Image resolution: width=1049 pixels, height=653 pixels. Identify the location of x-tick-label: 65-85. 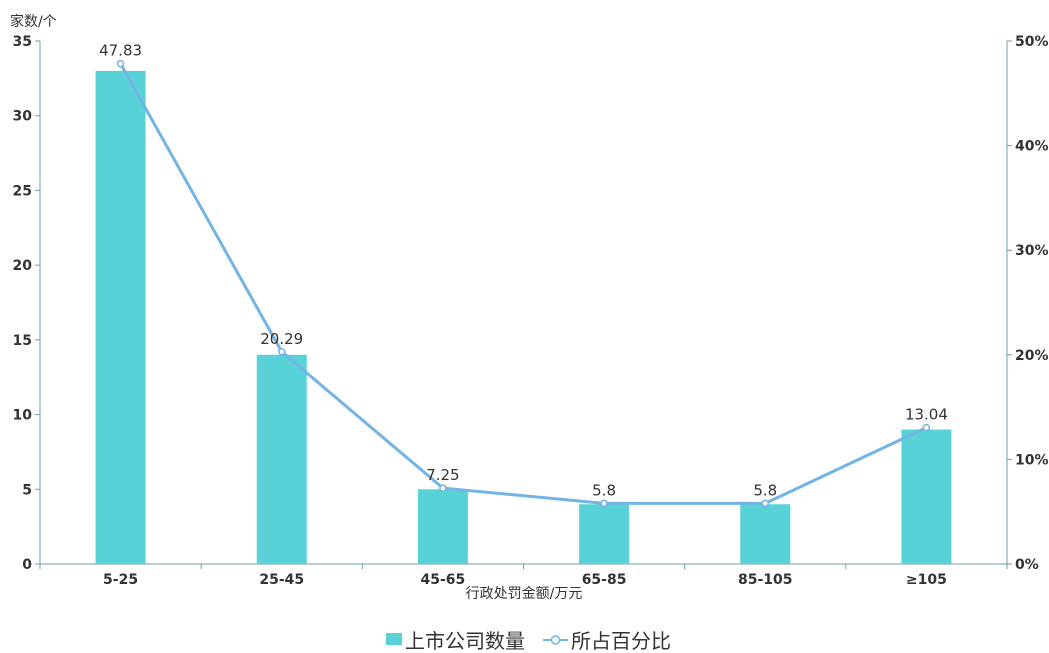
(604, 580).